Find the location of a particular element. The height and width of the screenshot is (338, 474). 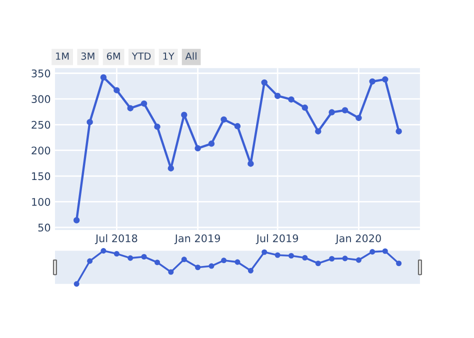

y-tick-label: 200 is located at coordinates (41, 150).